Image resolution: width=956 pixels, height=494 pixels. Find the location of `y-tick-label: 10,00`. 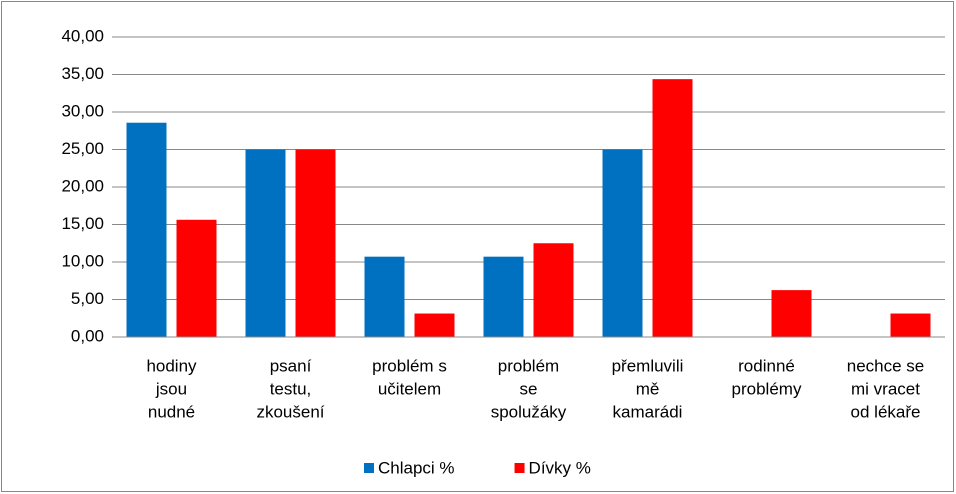

y-tick-label: 10,00 is located at coordinates (82, 260).